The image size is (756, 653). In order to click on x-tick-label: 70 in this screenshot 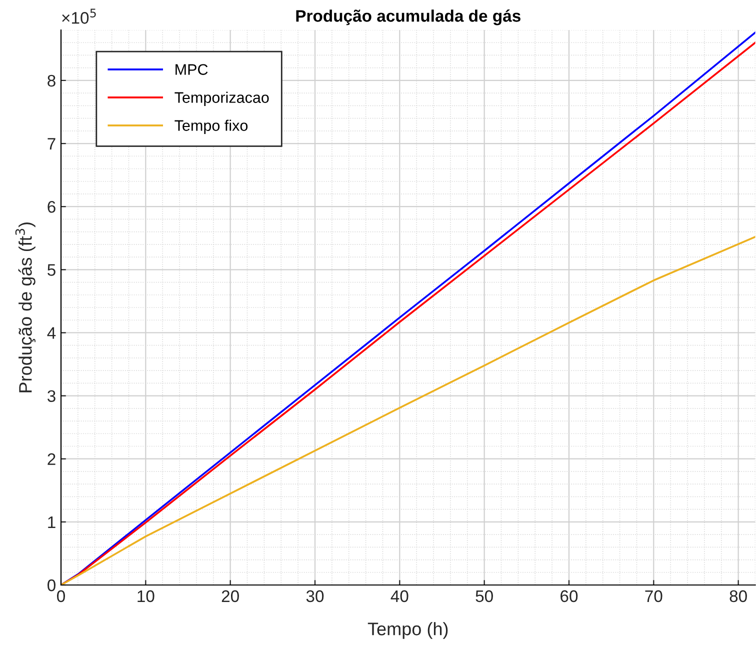, I will do `click(653, 596)`.